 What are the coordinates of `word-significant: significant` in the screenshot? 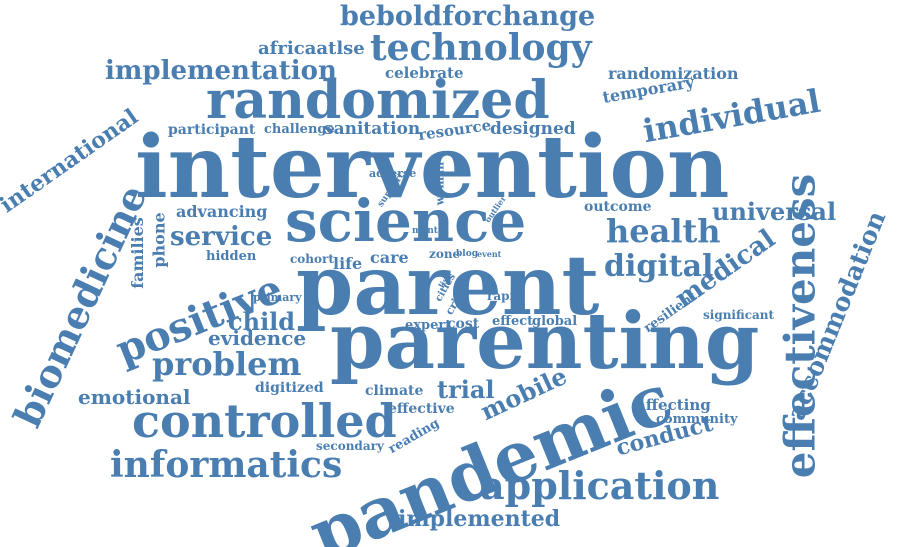 It's located at (739, 315).